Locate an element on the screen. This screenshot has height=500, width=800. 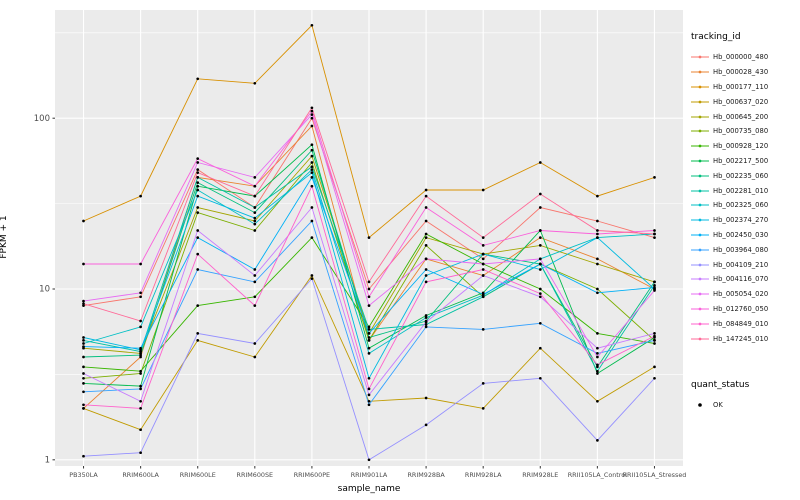
legend-item-label: Hb_000735_080 is located at coordinates (741, 131).